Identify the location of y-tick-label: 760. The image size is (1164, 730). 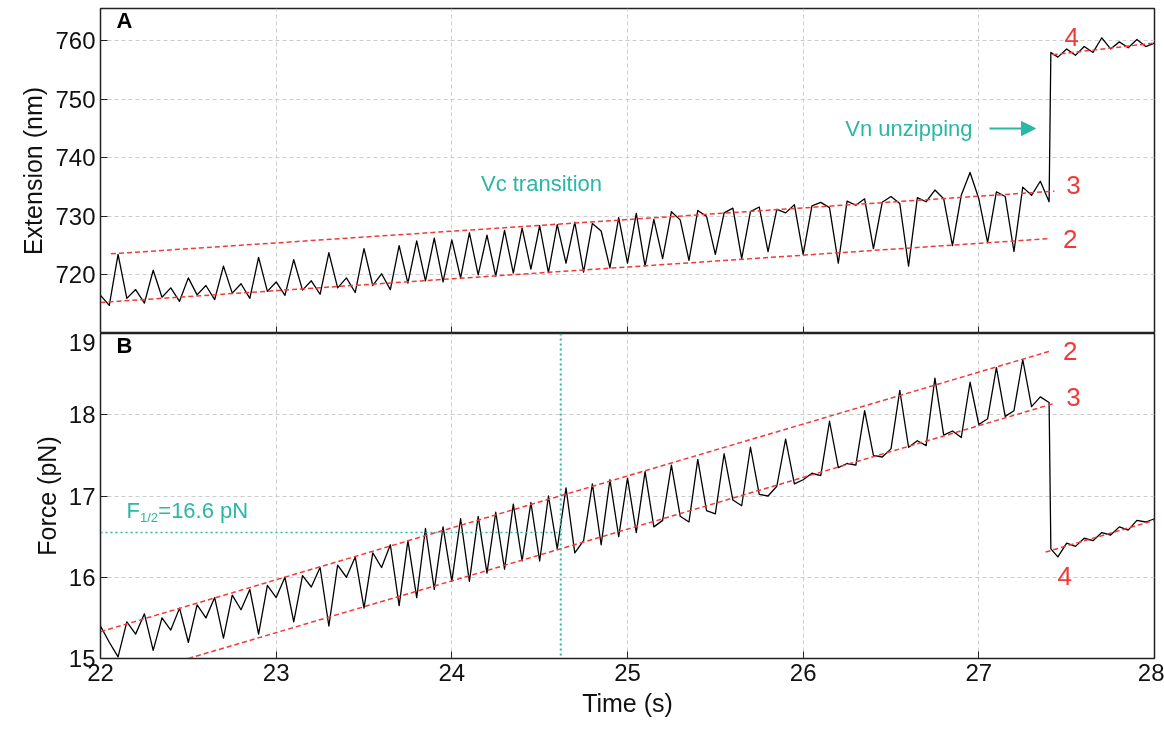
(75, 41).